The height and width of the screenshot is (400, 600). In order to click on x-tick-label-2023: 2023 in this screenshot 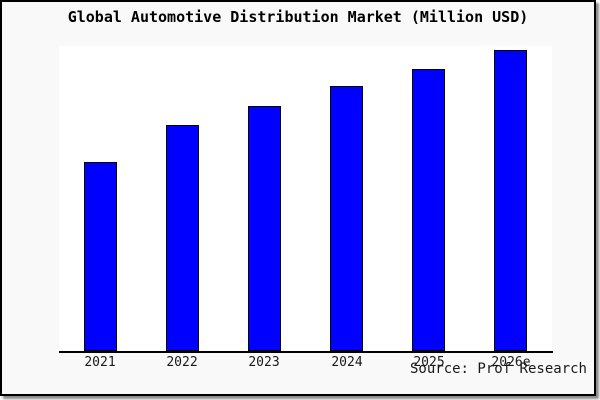, I will do `click(264, 362)`.